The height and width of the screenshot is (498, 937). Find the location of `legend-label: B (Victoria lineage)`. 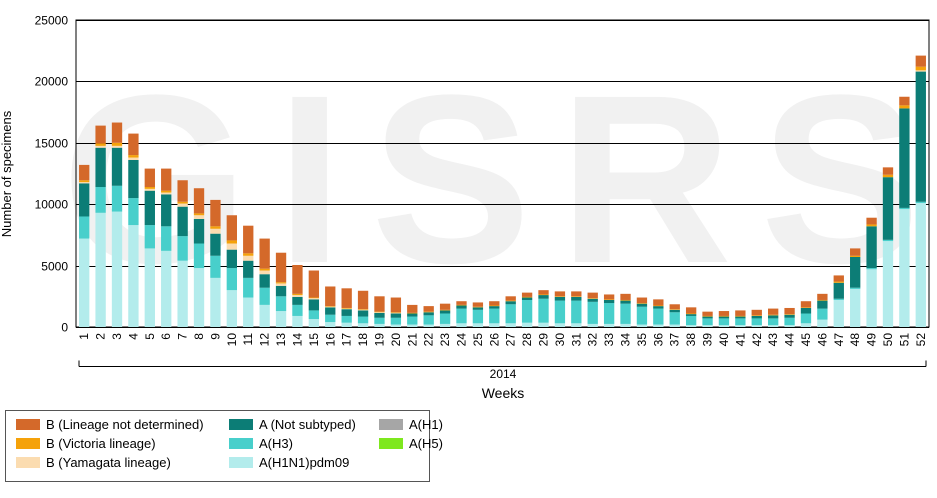

legend-label: B (Victoria lineage) is located at coordinates (101, 443).